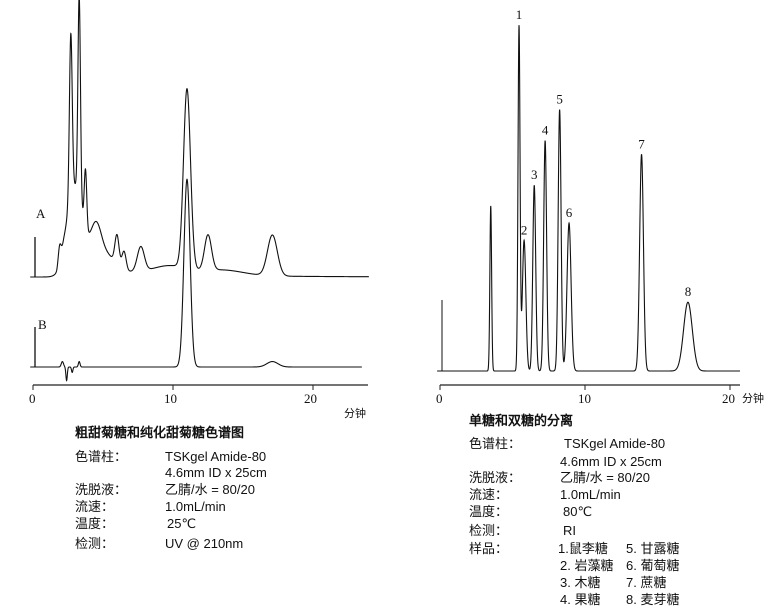 The width and height of the screenshot is (768, 609). I want to click on sample-item: 7. 蔗糖, so click(646, 582).